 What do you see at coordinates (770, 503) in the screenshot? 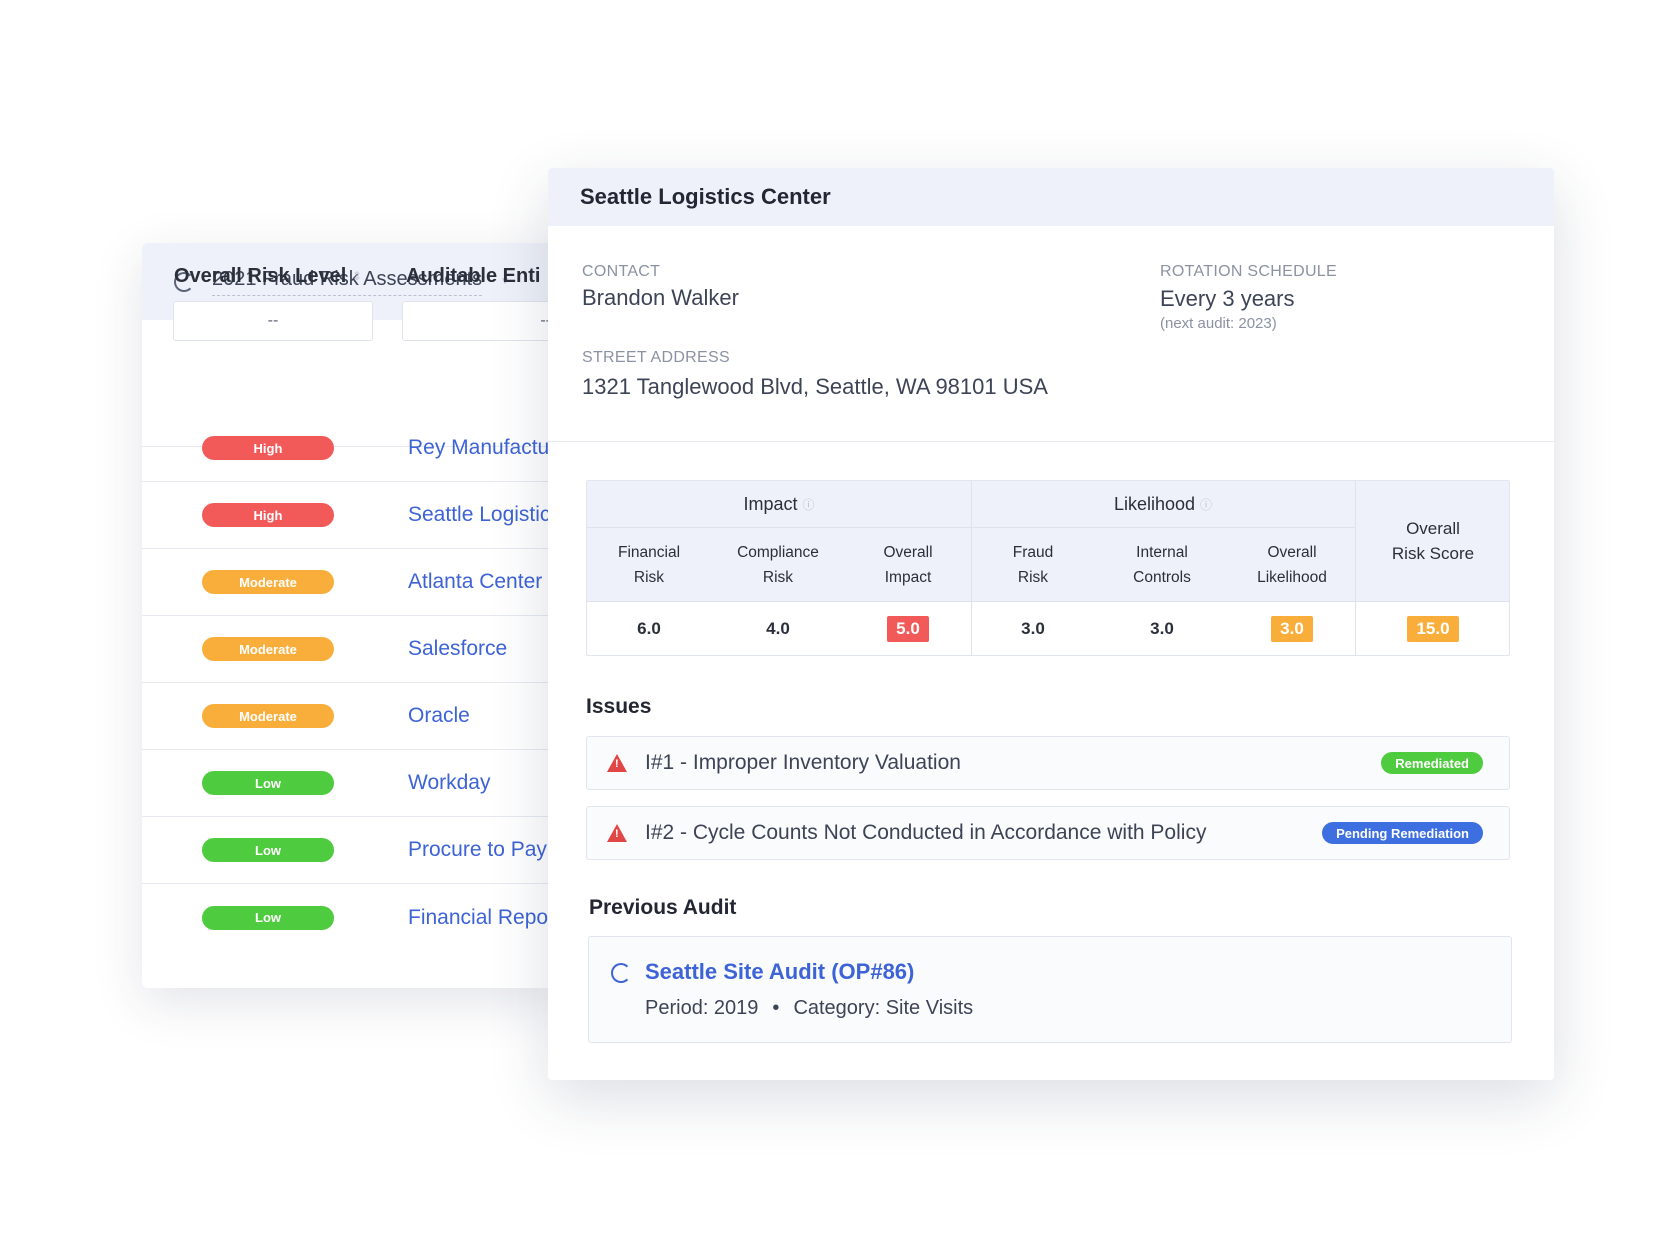
I see `impact-label: Impact` at bounding box center [770, 503].